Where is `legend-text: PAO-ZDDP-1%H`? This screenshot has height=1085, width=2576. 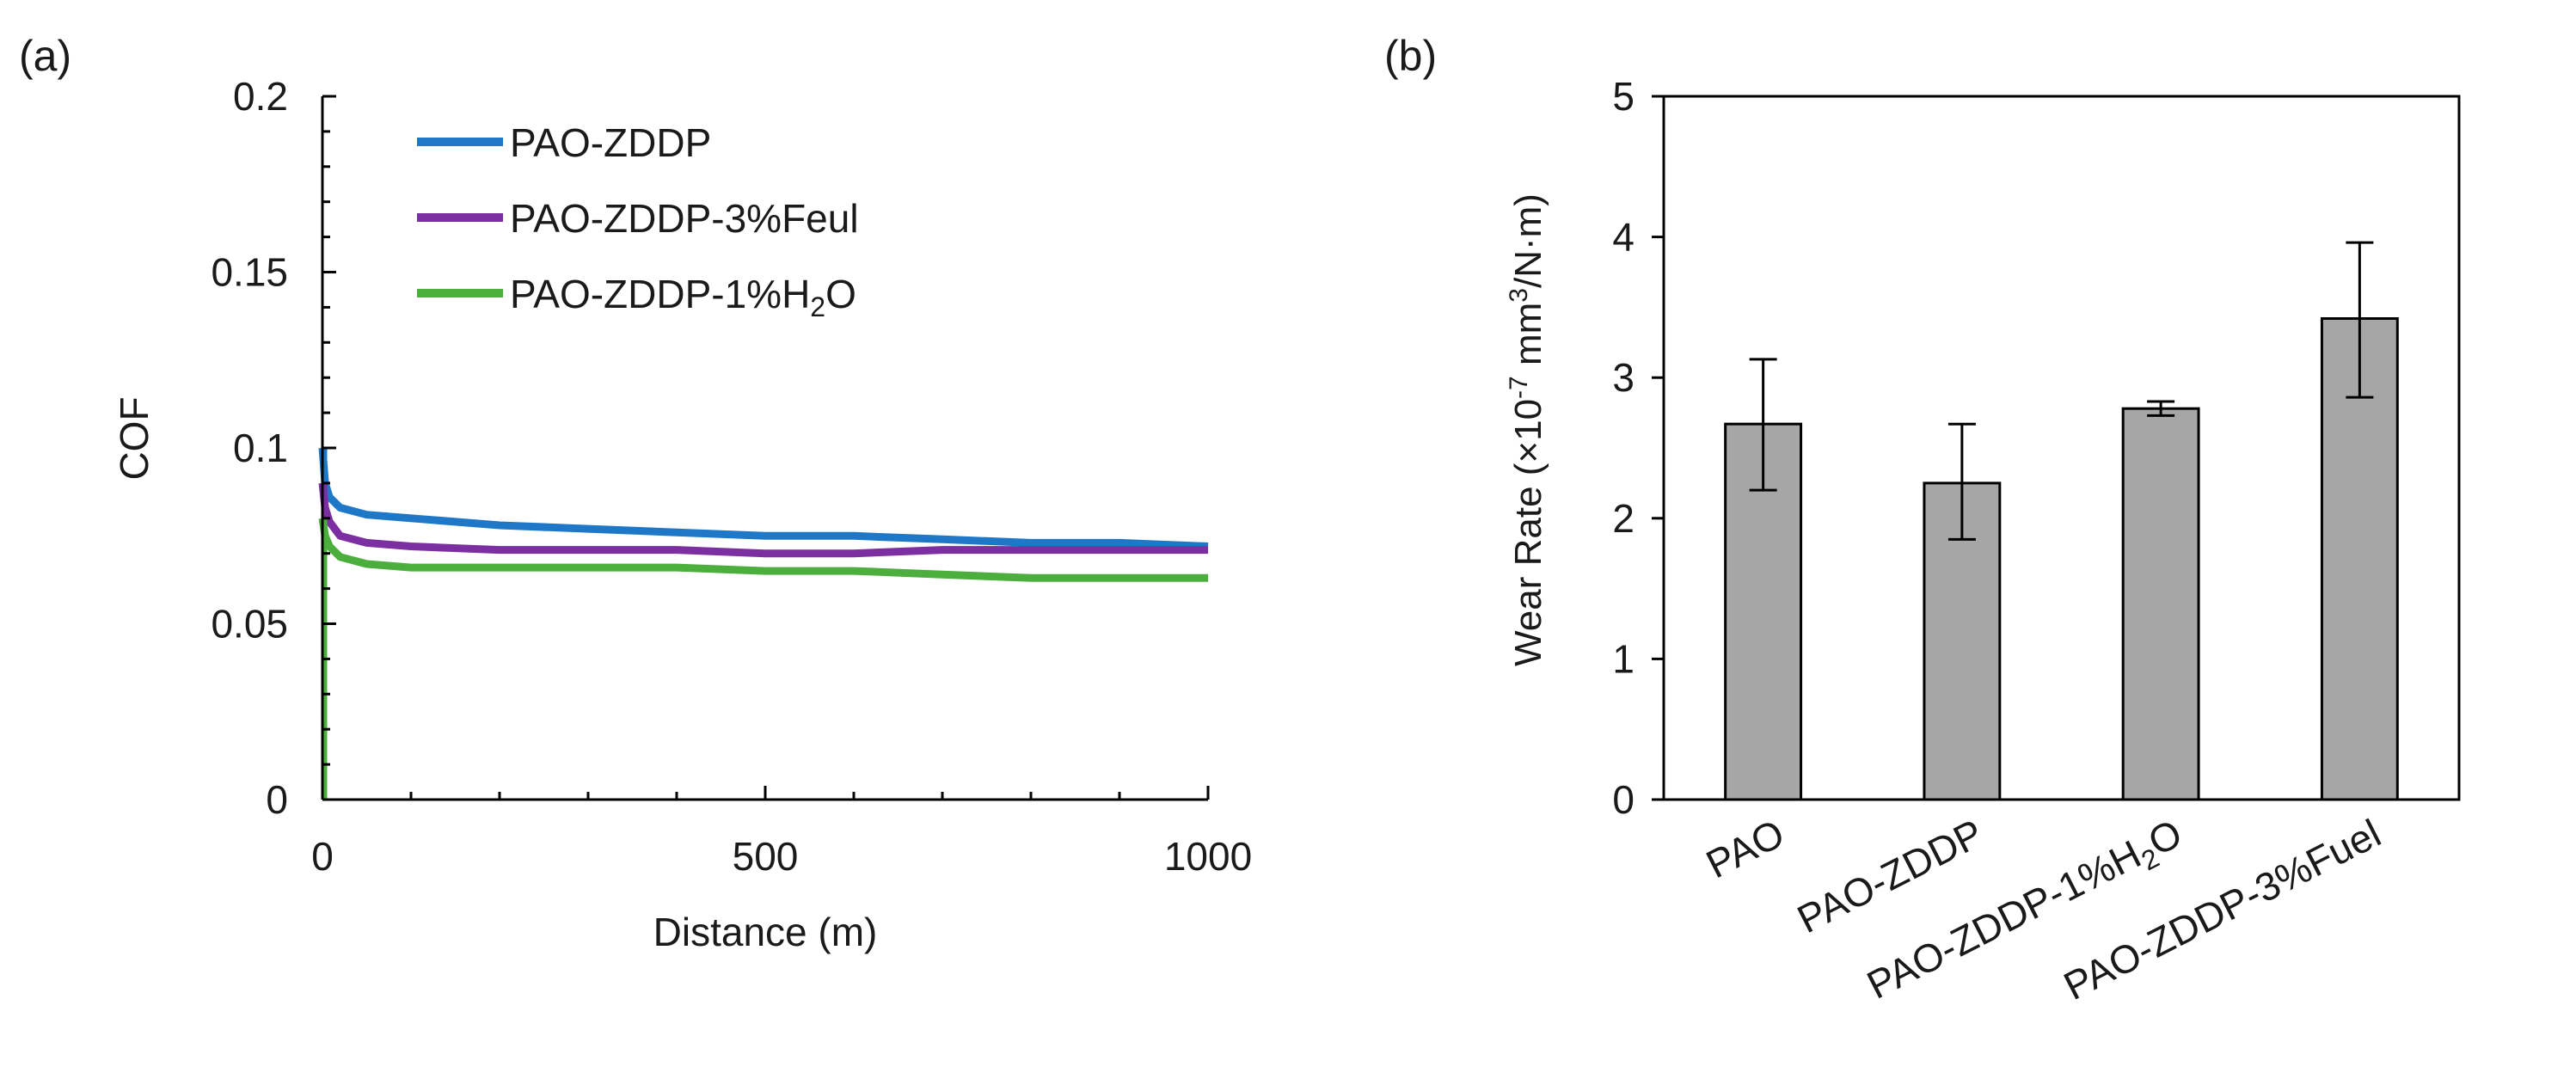 legend-text: PAO-ZDDP-1%H is located at coordinates (660, 294).